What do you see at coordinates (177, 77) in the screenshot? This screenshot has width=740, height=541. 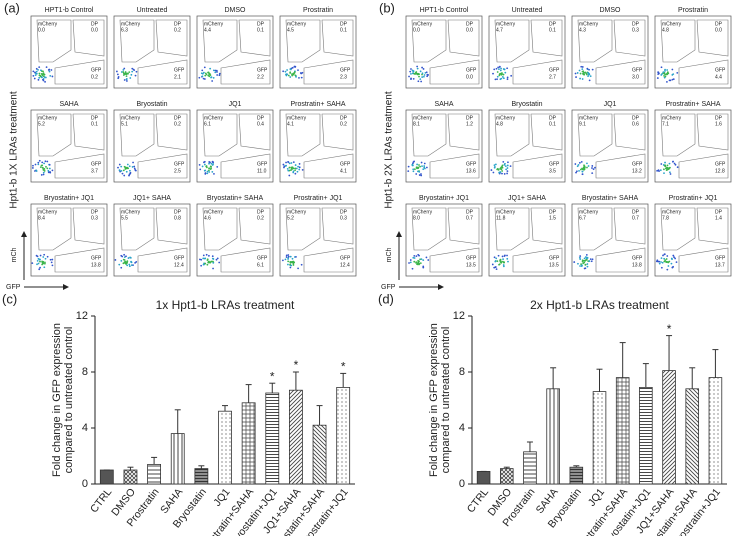 I see `gate-value: 2.1` at bounding box center [177, 77].